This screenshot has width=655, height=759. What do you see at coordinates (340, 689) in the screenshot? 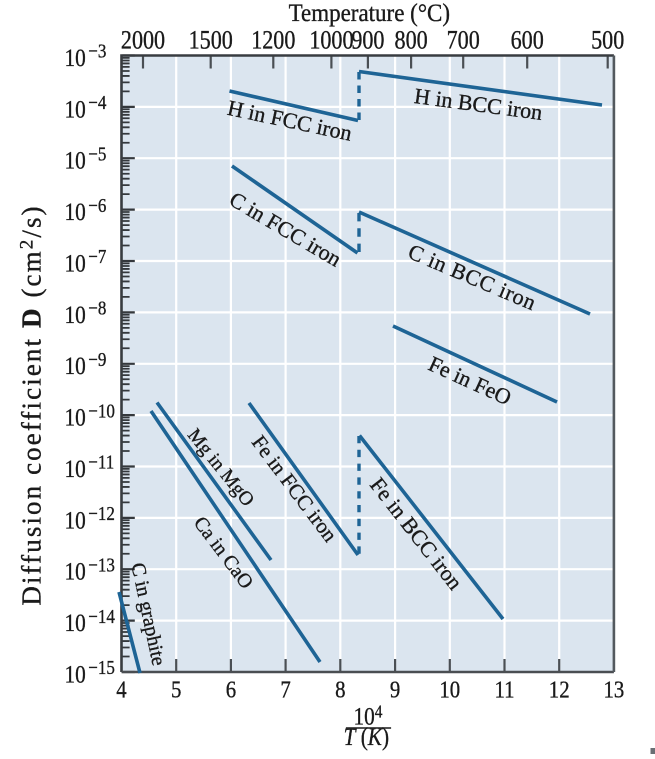
I see `svg-text: 8` at bounding box center [340, 689].